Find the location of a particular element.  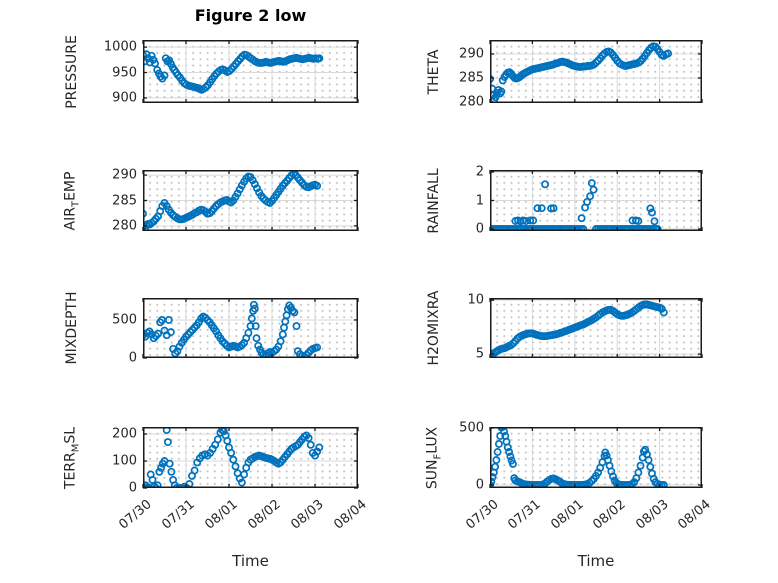

y-tick-label: 950 is located at coordinates (124, 73).